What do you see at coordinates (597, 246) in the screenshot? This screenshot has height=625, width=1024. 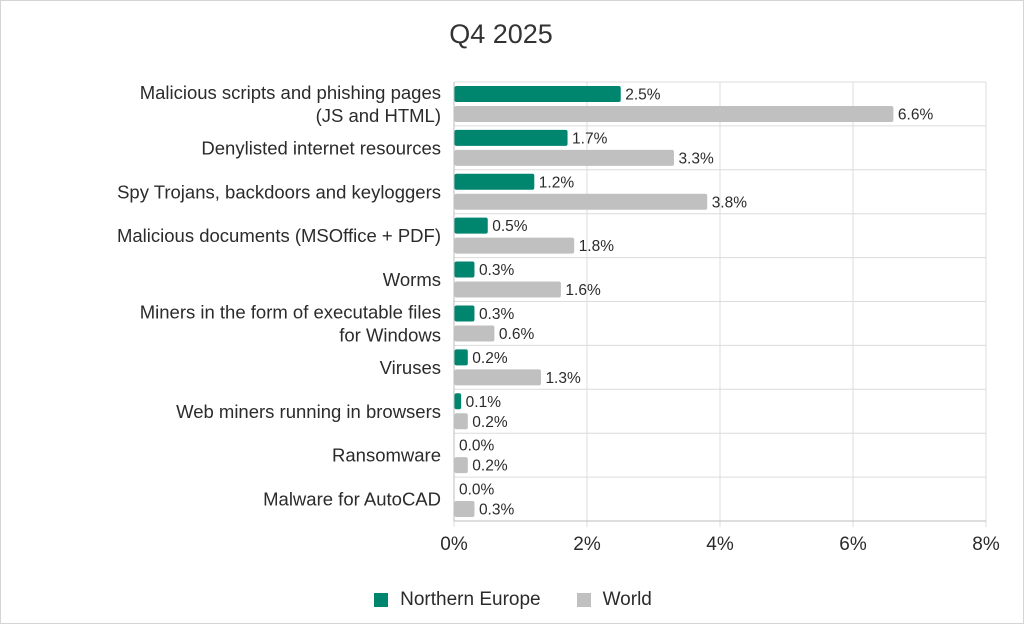 I see `data-label-world: 1.8%` at bounding box center [597, 246].